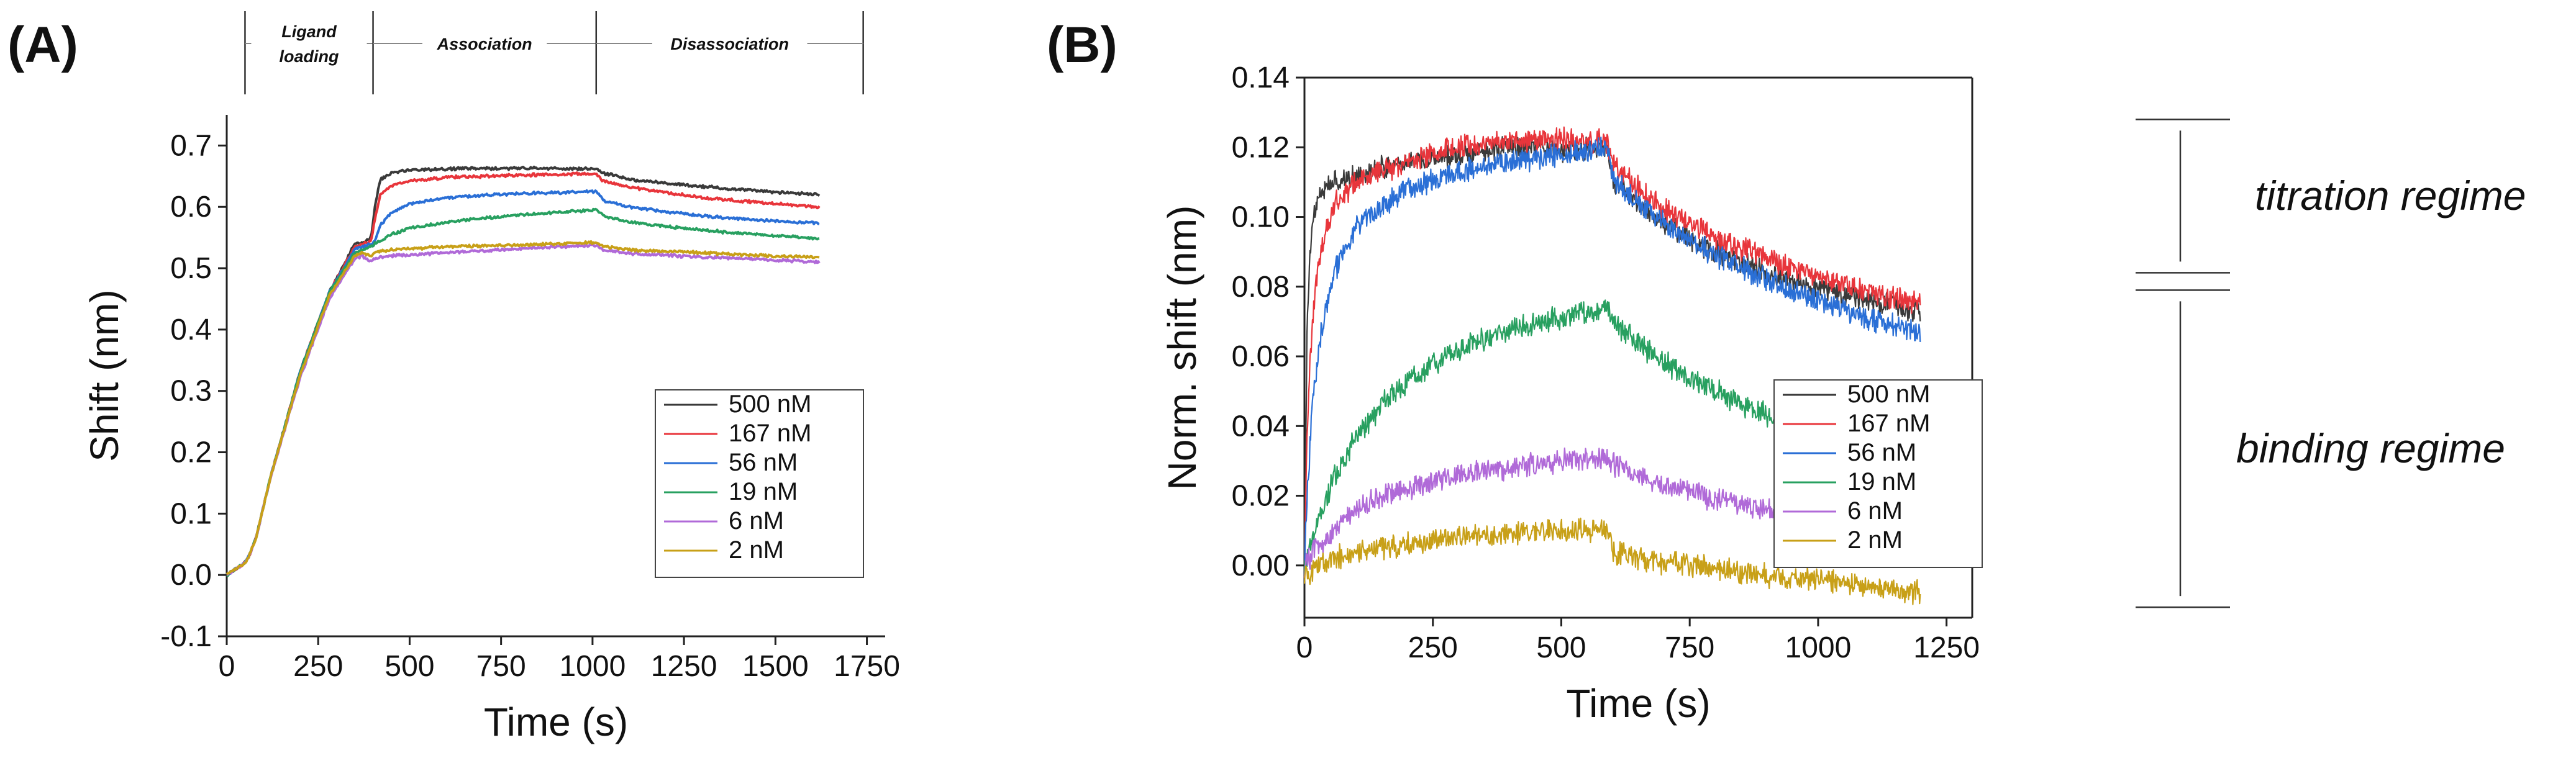 This screenshot has height=758, width=2576. Describe the element at coordinates (867, 666) in the screenshot. I see `x-tick-label: 1750` at that location.